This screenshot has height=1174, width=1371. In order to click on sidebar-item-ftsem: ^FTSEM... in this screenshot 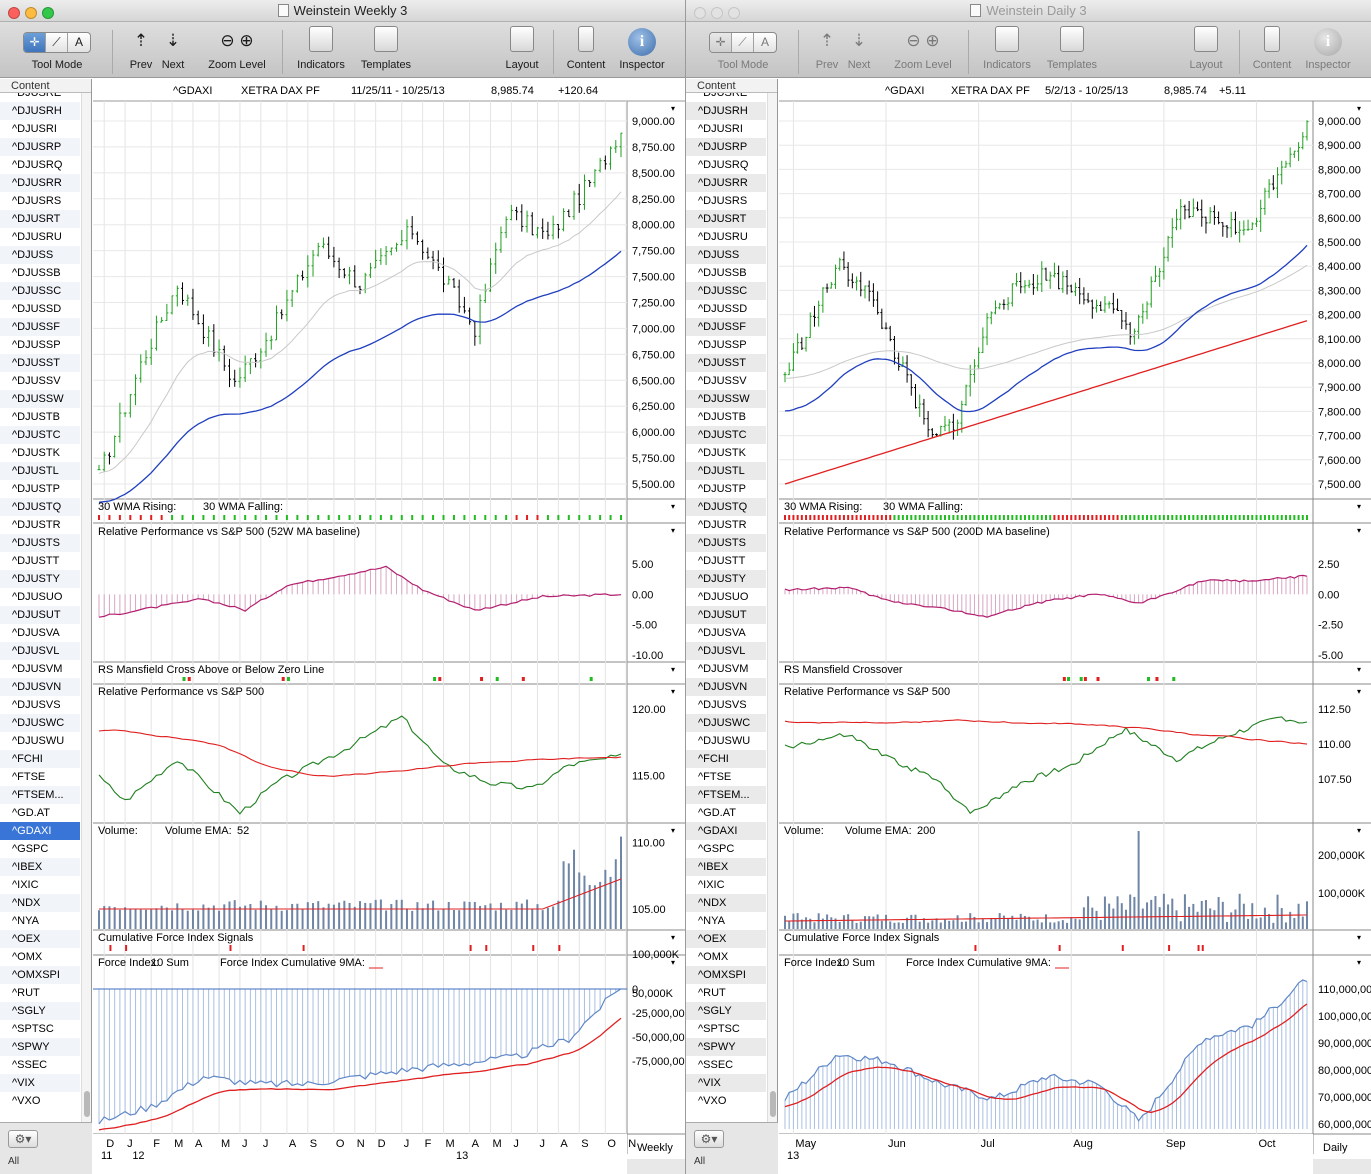, I will do `click(726, 795)`.